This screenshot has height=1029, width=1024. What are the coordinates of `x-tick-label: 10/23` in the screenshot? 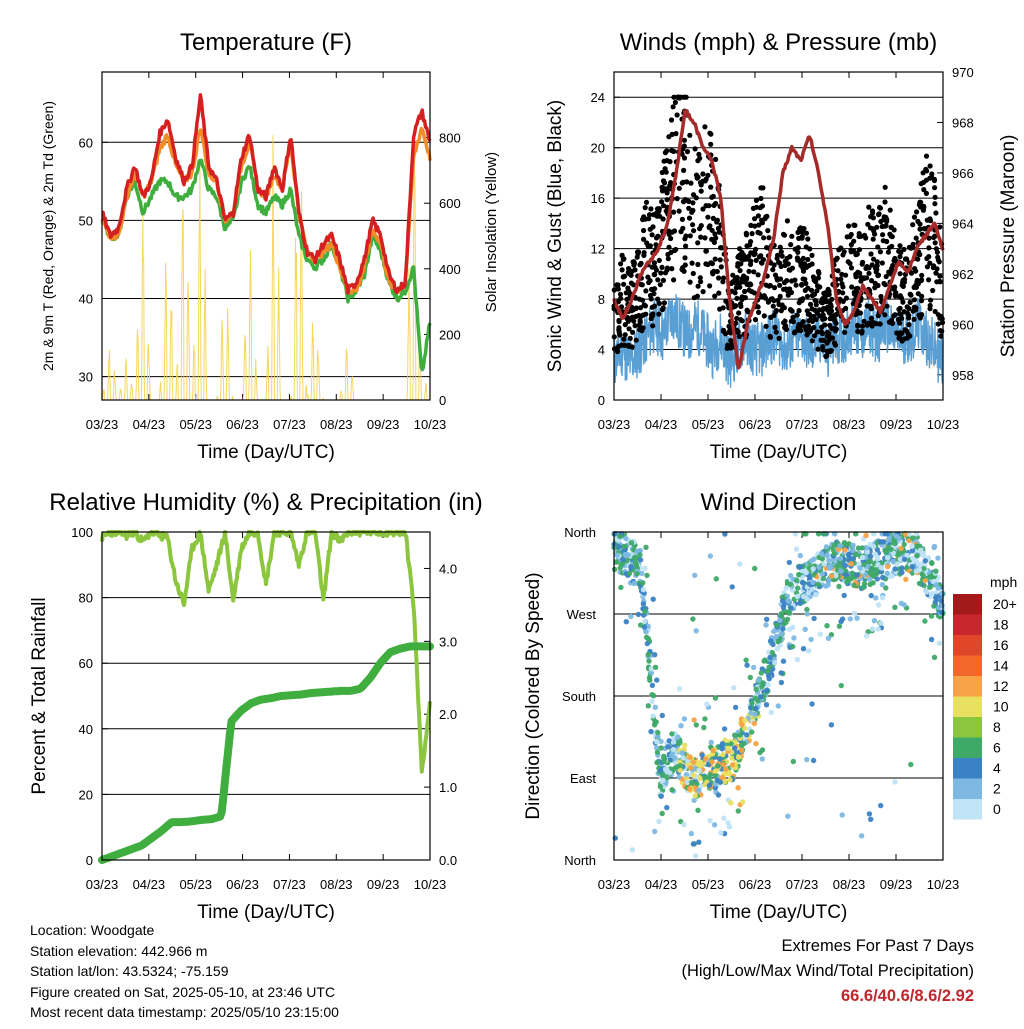 It's located at (430, 884).